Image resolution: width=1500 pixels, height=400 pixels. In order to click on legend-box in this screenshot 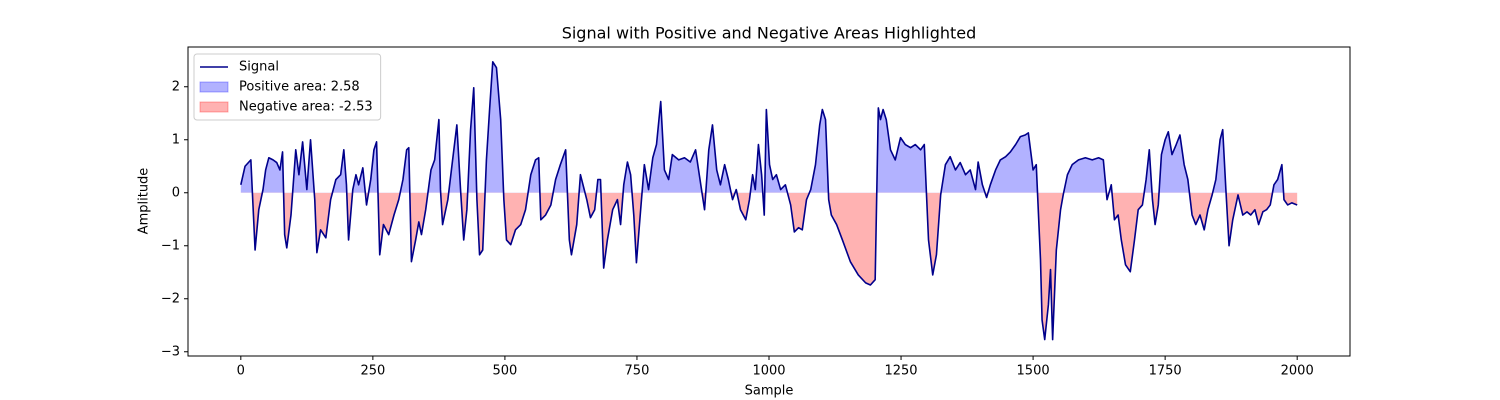, I will do `click(287, 87)`.